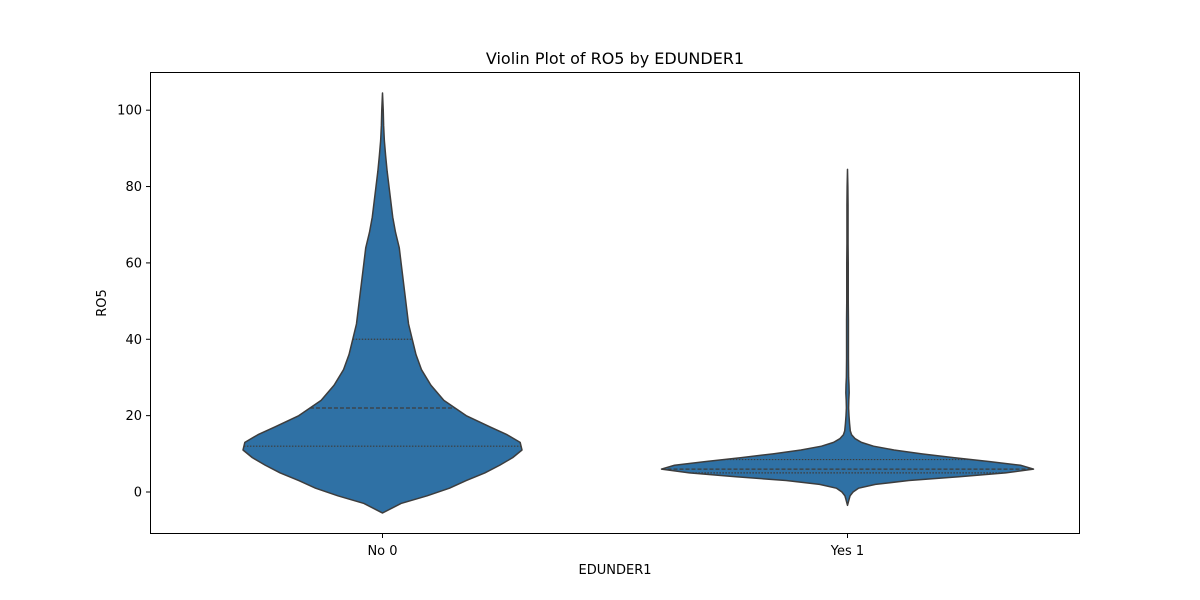  I want to click on y-tick-label: 0, so click(138, 493).